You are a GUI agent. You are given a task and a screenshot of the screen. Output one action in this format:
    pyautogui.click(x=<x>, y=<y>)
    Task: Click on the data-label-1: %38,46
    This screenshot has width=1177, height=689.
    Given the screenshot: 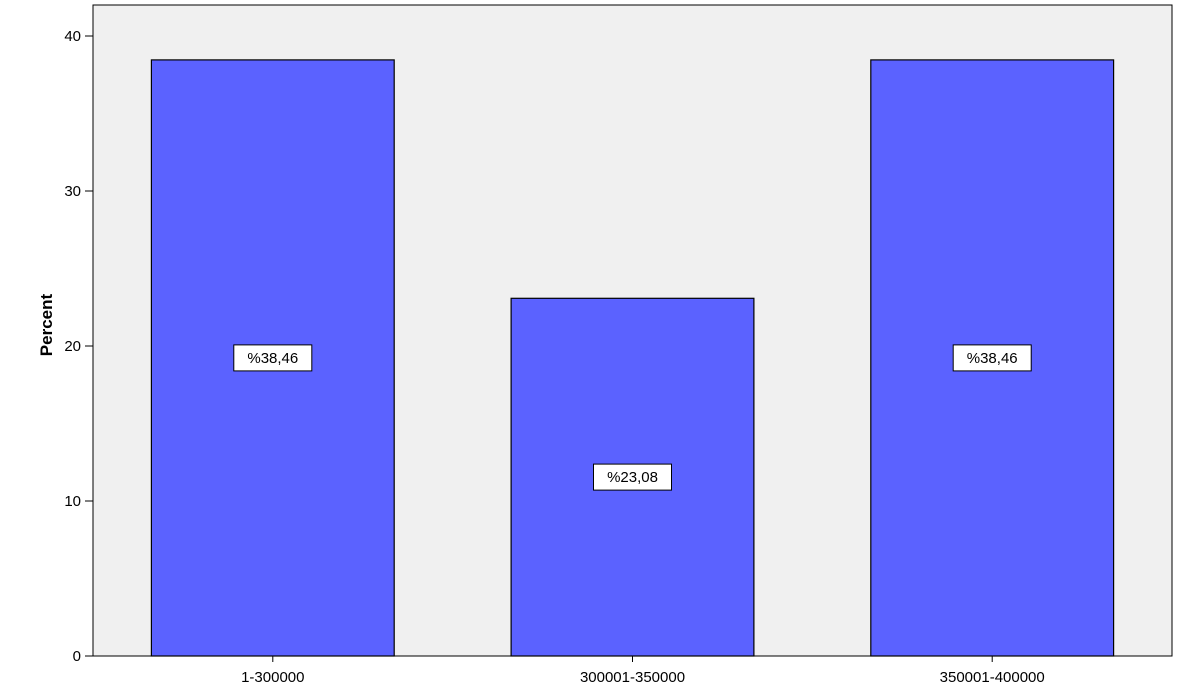 What is the action you would take?
    pyautogui.click(x=273, y=358)
    